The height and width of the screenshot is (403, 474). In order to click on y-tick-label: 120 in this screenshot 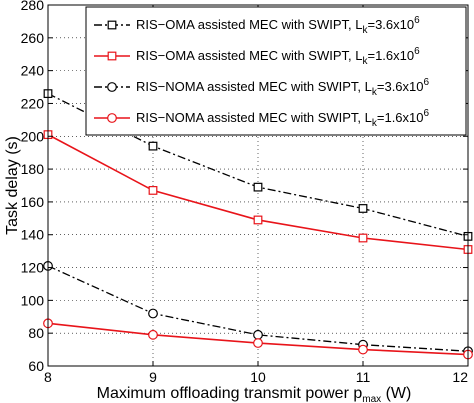, I will do `click(33, 268)`.